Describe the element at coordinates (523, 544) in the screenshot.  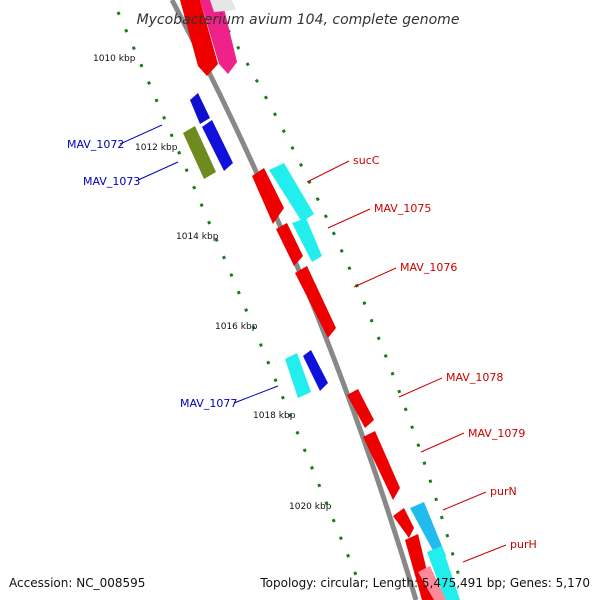
I see `gene-label-pur-h: purH` at that location.